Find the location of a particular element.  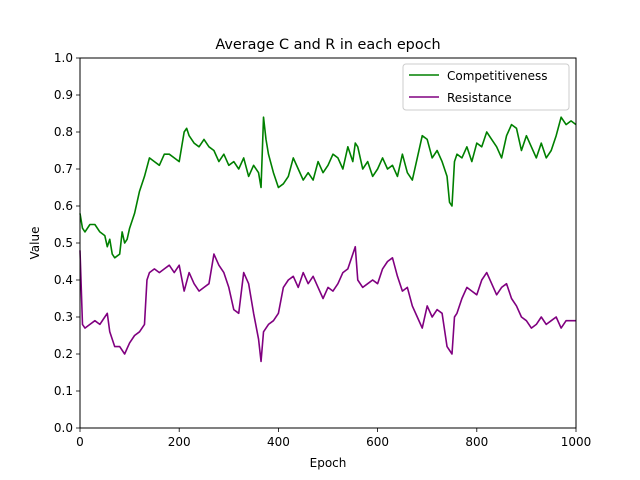

x-tick-label: 600 is located at coordinates (377, 442).